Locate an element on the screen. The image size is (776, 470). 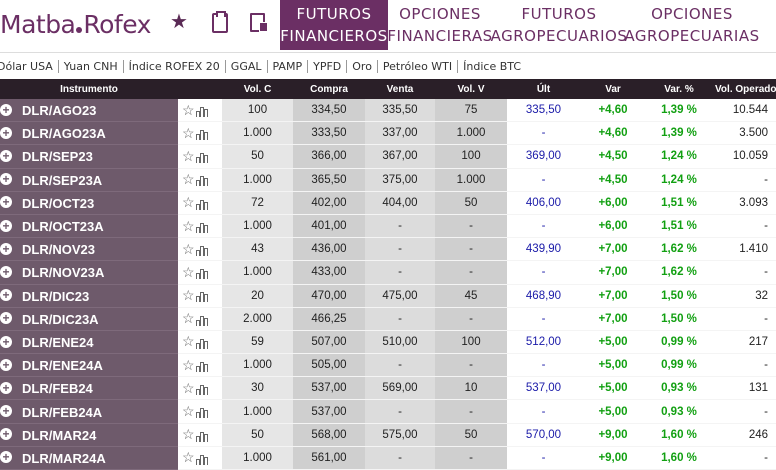
instrument-cell: + DLR/DIC23 is located at coordinates (89, 296).